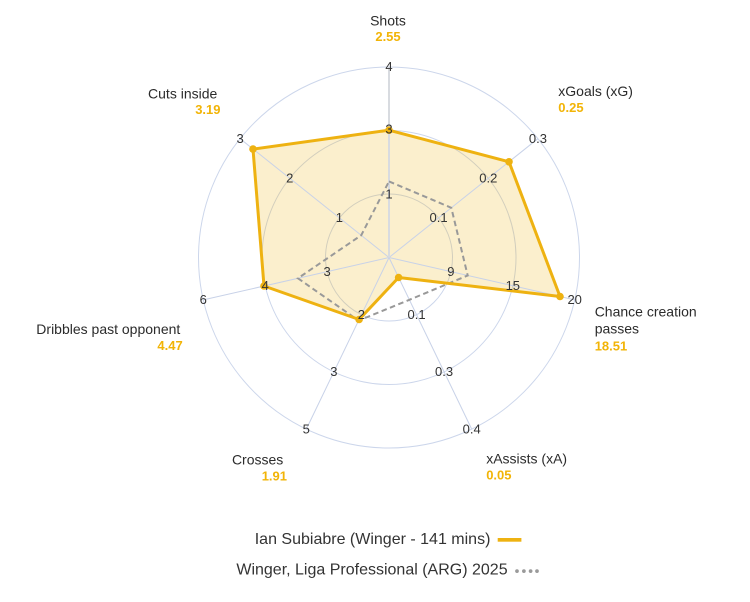  What do you see at coordinates (611, 346) in the screenshot?
I see `svg-text: 18.51` at bounding box center [611, 346].